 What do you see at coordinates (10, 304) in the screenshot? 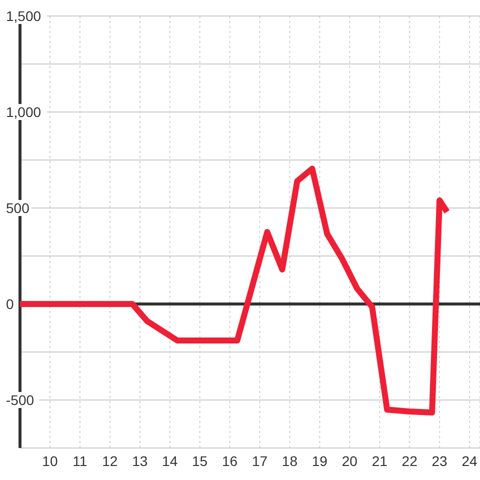
I see `y-tick-label: 0` at bounding box center [10, 304].